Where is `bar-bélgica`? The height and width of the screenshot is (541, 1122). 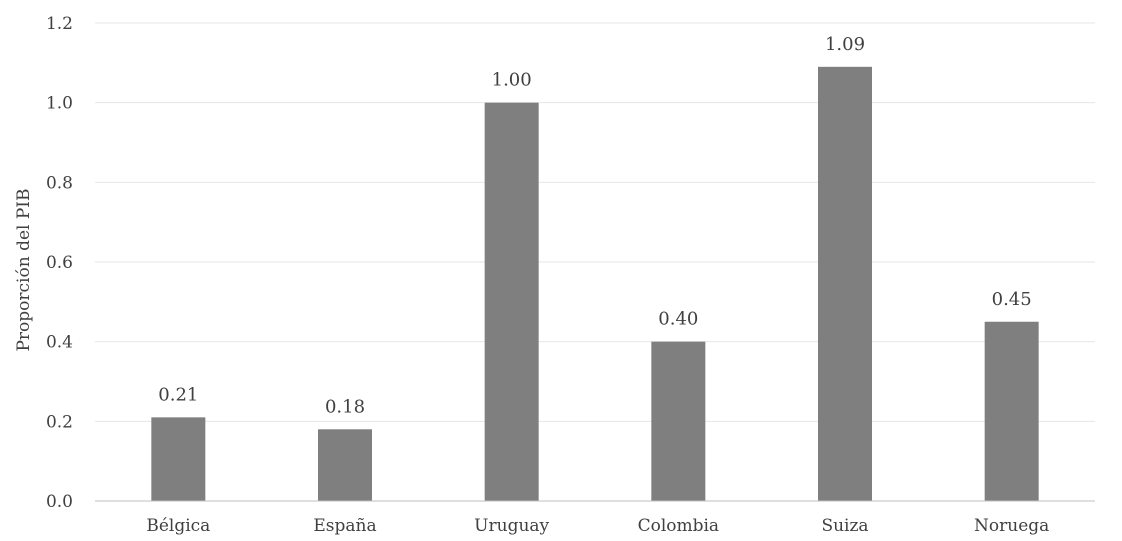
bar-bélgica is located at coordinates (178, 459).